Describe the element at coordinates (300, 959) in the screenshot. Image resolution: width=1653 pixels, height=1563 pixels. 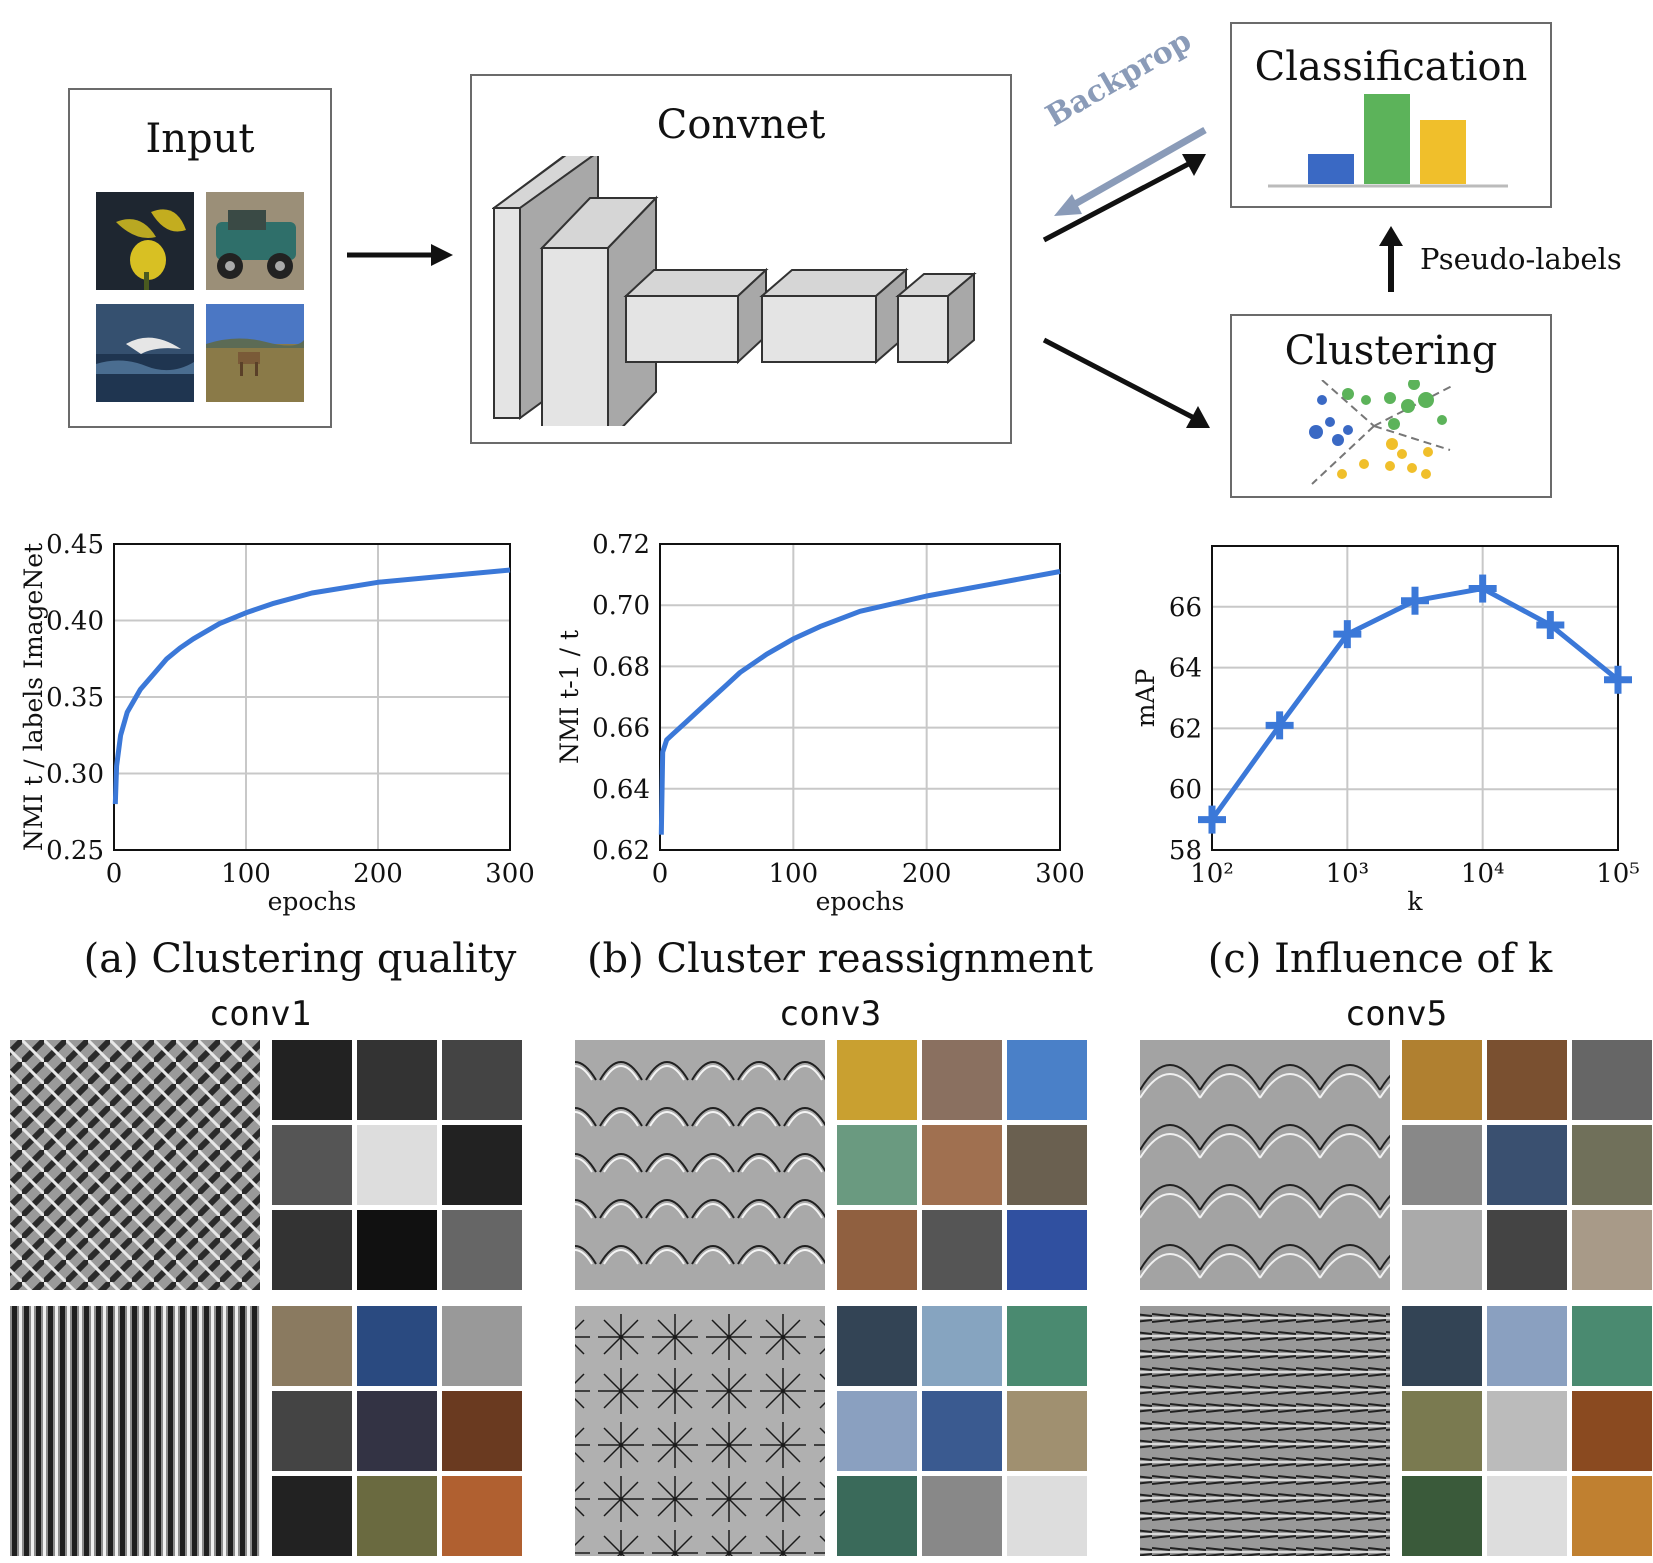
I see `caption-a: (a) Clustering quality` at that location.